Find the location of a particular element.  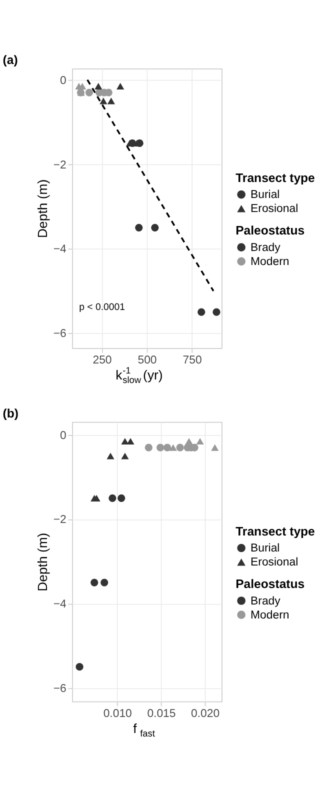

x-tick-label: 0.010 is located at coordinates (117, 714).